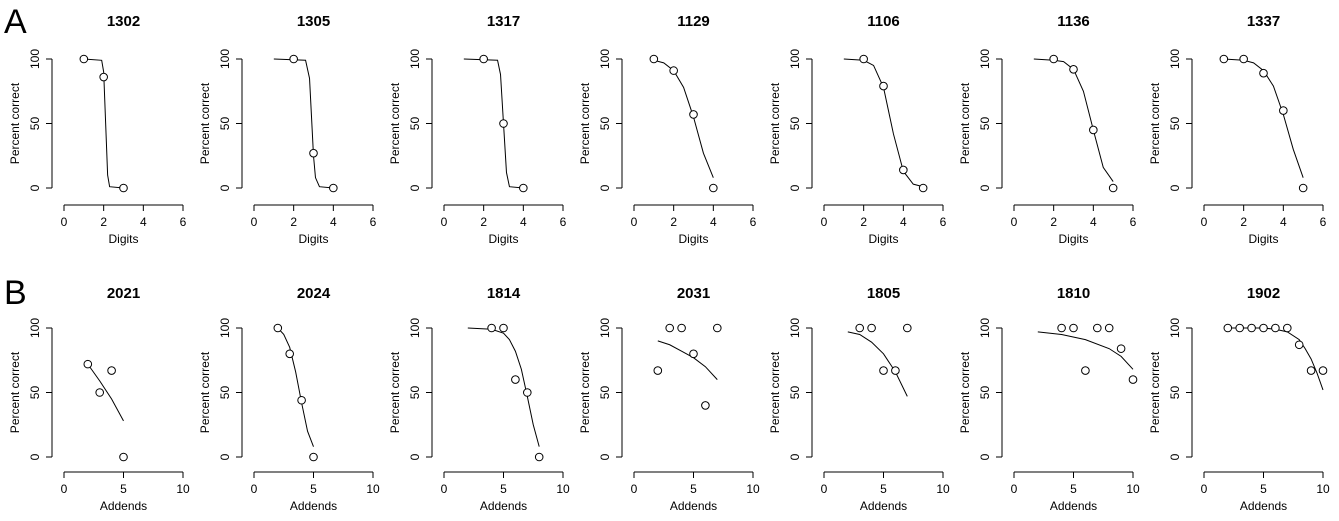  What do you see at coordinates (1073, 21) in the screenshot?
I see `chart-title: 1136` at bounding box center [1073, 21].